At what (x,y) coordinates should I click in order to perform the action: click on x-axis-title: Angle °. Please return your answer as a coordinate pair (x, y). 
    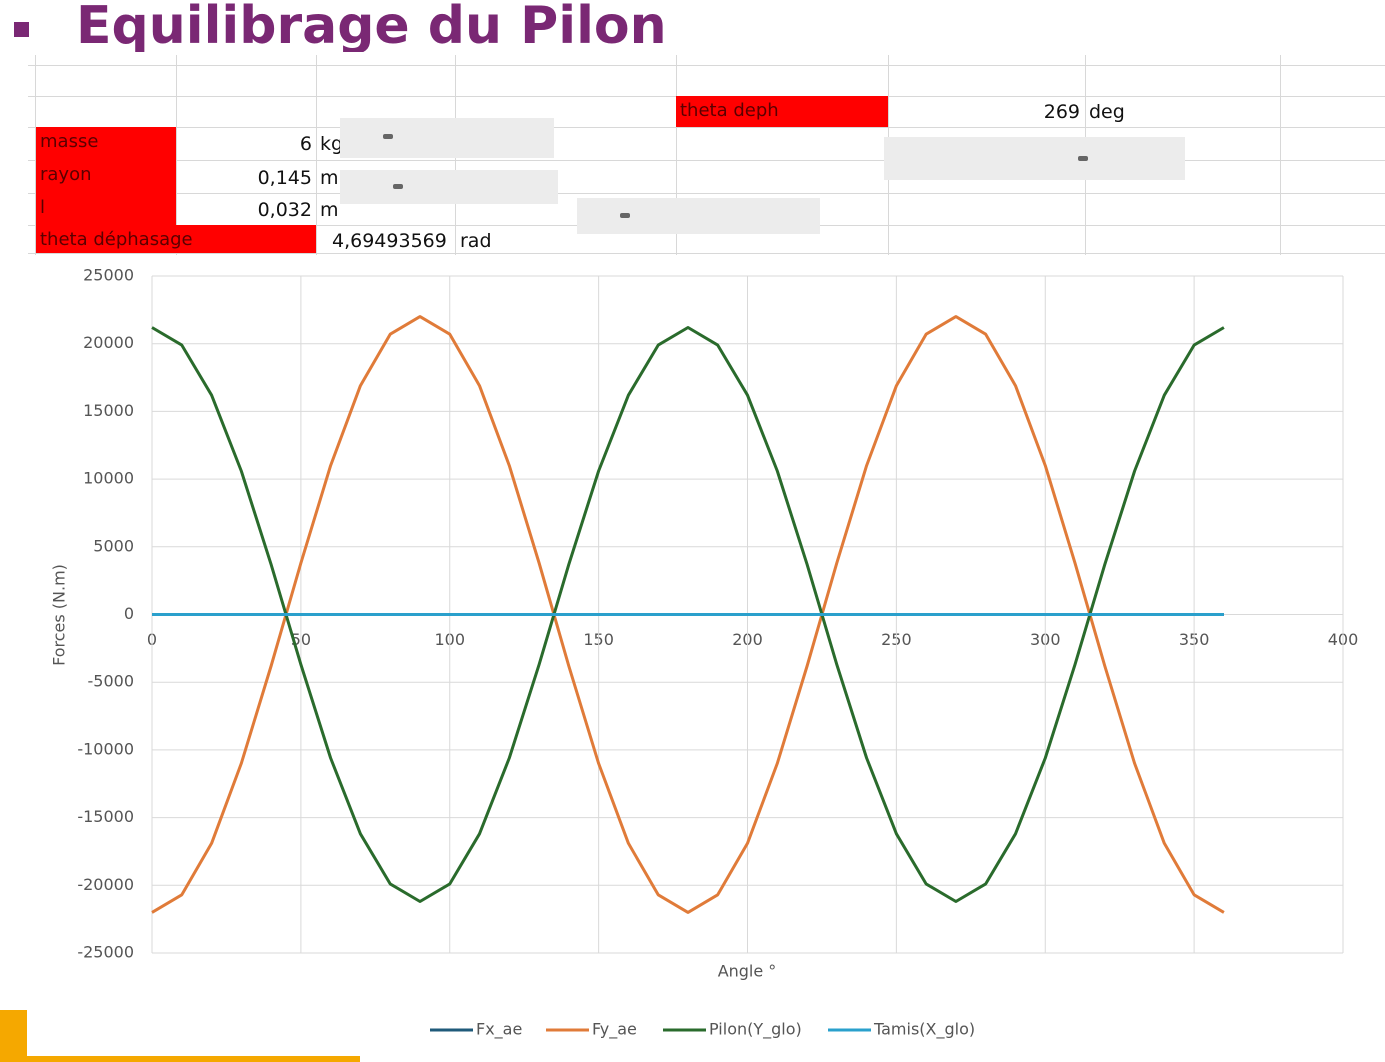
    Looking at the image, I should click on (747, 971).